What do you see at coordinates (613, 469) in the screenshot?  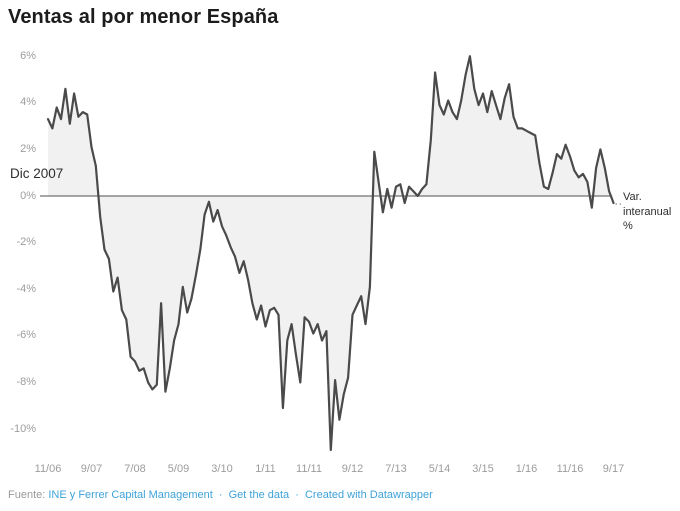 I see `x-tick-label: 9/17` at bounding box center [613, 469].